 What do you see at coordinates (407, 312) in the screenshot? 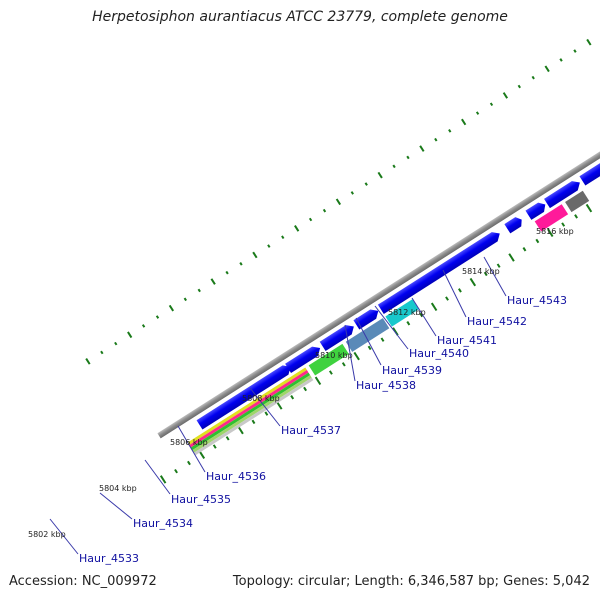
I see `tick-label: 5812 kbp` at bounding box center [407, 312].